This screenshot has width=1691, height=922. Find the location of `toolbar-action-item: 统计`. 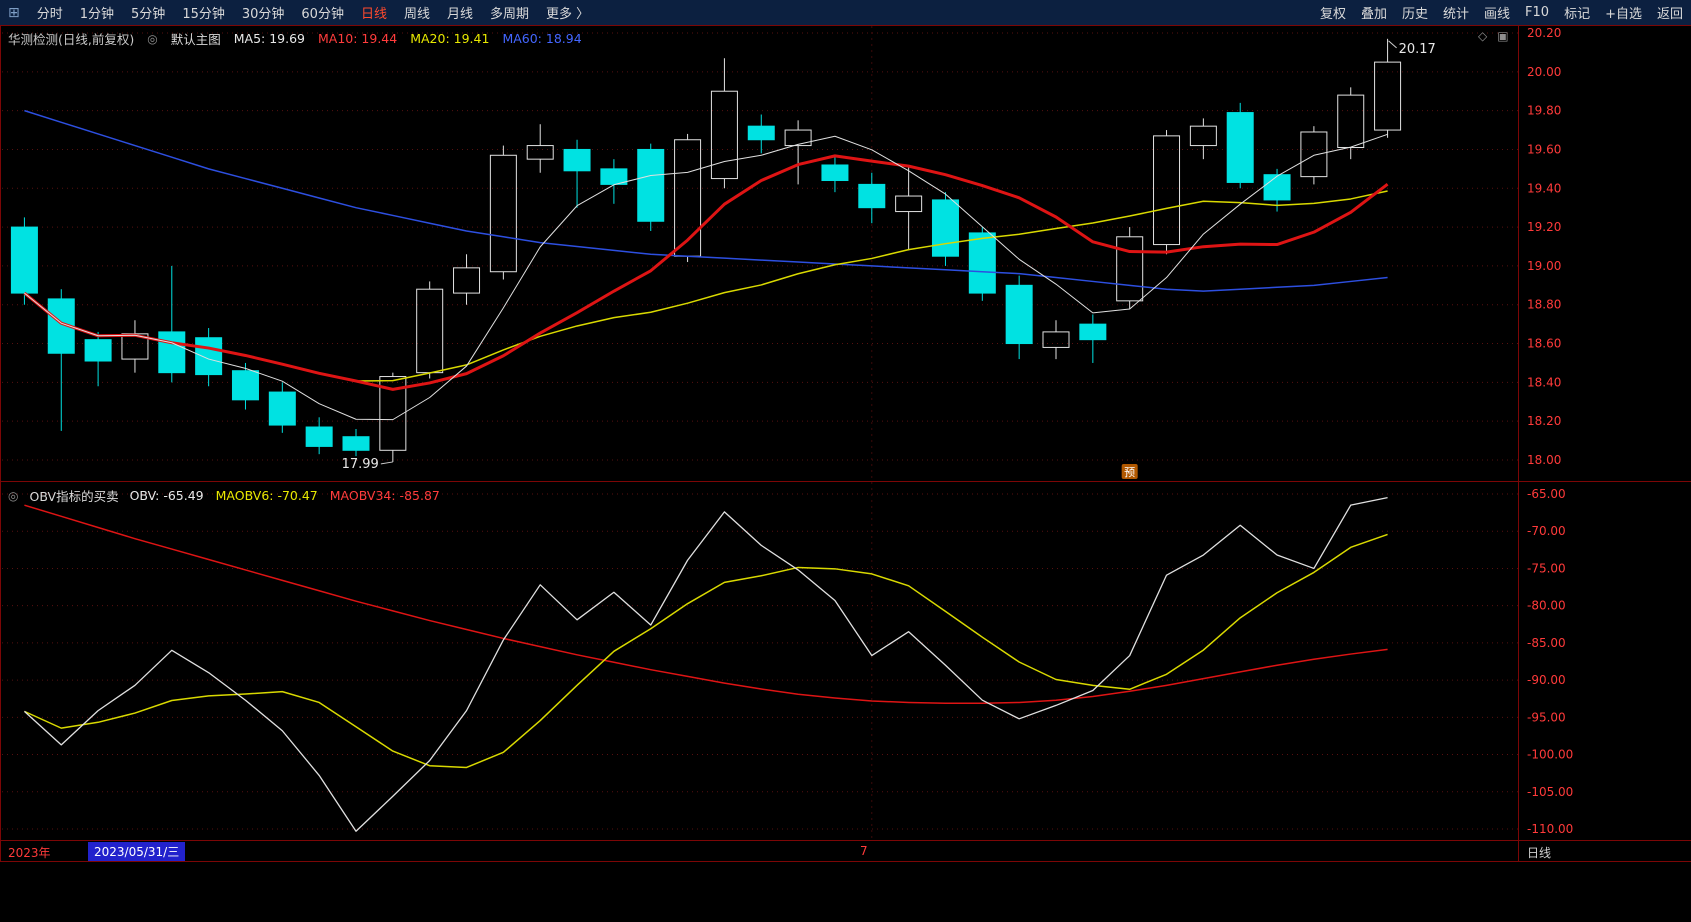

toolbar-action-item: 统计 is located at coordinates (1456, 14).